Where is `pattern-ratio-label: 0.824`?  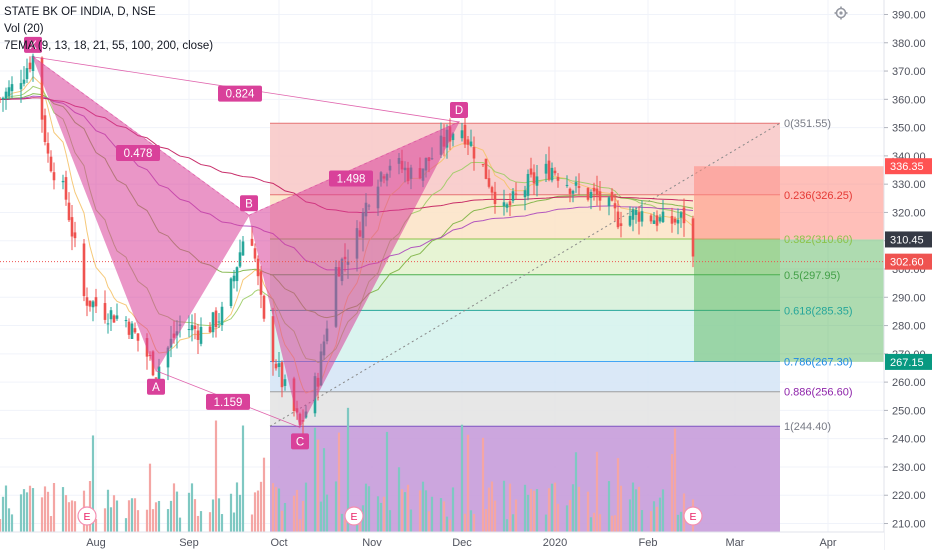 pattern-ratio-label: 0.824 is located at coordinates (240, 93).